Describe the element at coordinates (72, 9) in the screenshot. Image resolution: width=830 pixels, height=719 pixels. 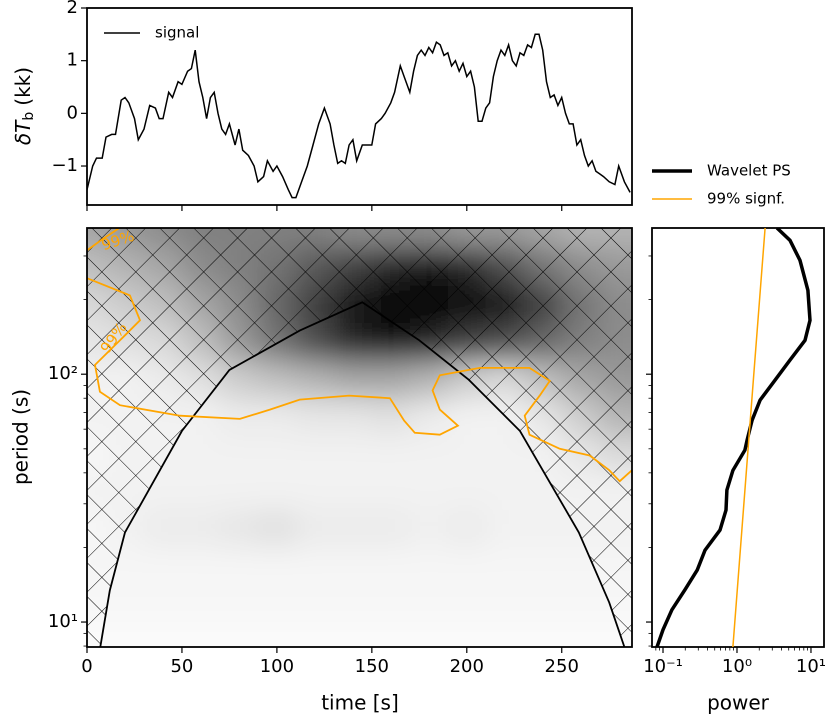
I see `y-tick-label: 2` at that location.